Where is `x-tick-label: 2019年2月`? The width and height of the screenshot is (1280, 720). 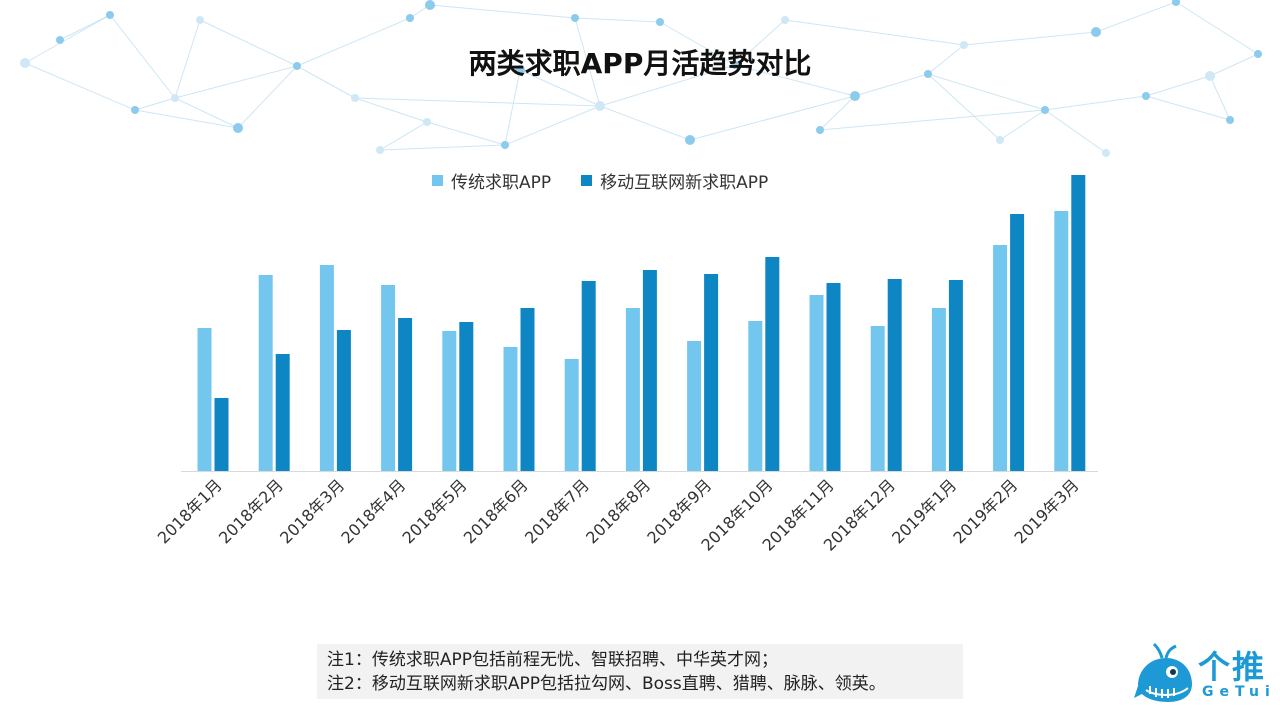 x-tick-label: 2019年2月 is located at coordinates (985, 511).